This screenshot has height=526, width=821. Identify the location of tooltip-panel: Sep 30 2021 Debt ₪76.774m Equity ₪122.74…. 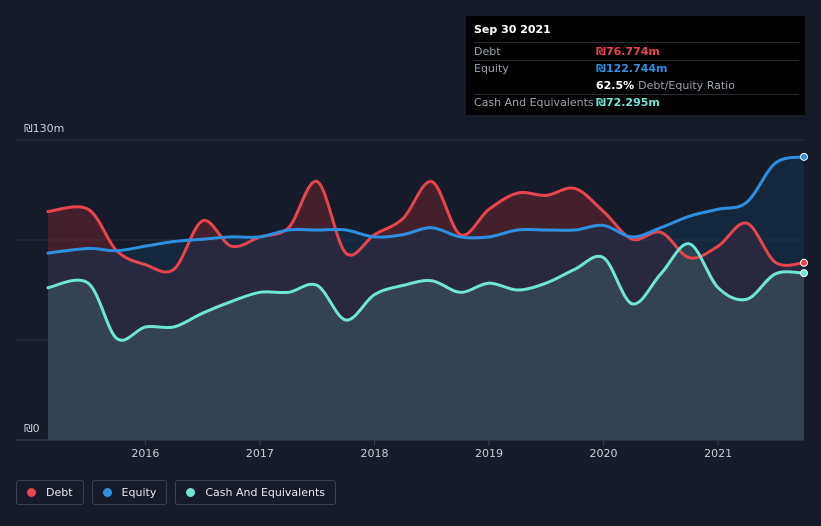
(635, 65).